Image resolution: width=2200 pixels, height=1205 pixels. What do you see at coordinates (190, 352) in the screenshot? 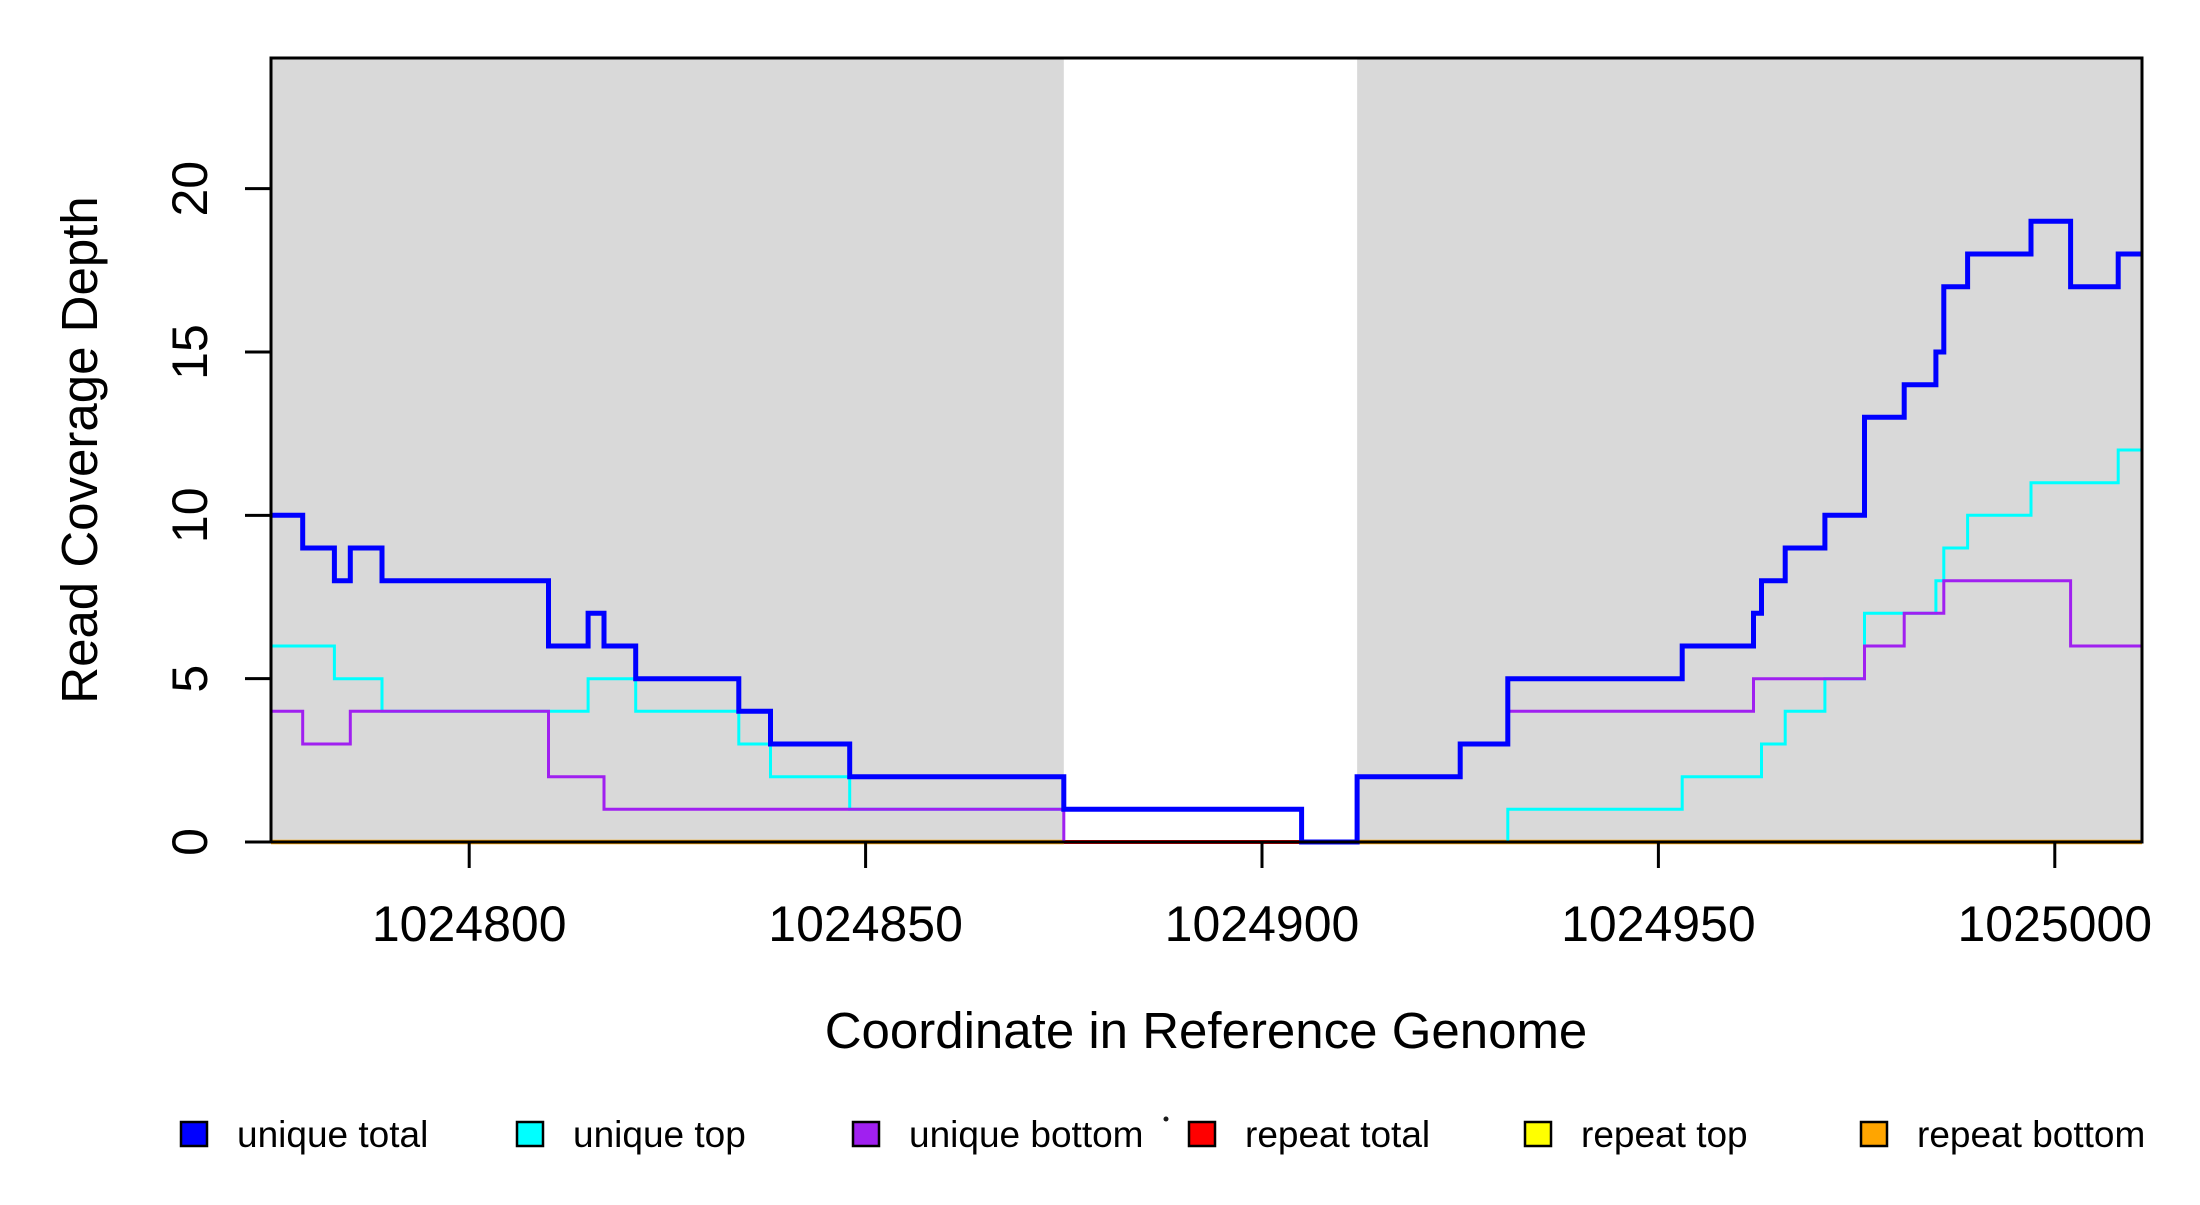
I see `y-tick-label: 15` at bounding box center [190, 352].